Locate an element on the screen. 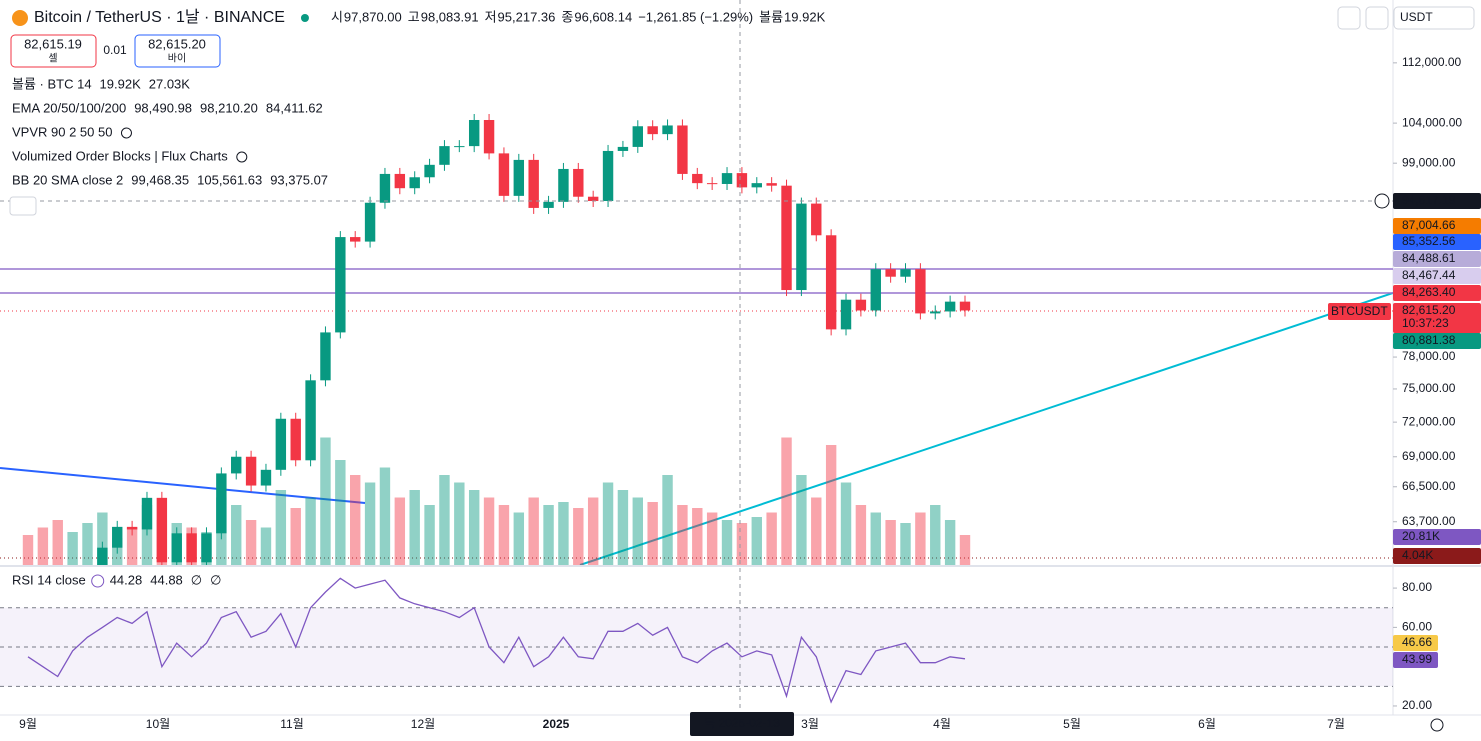  currency-select is located at coordinates (1434, 18).